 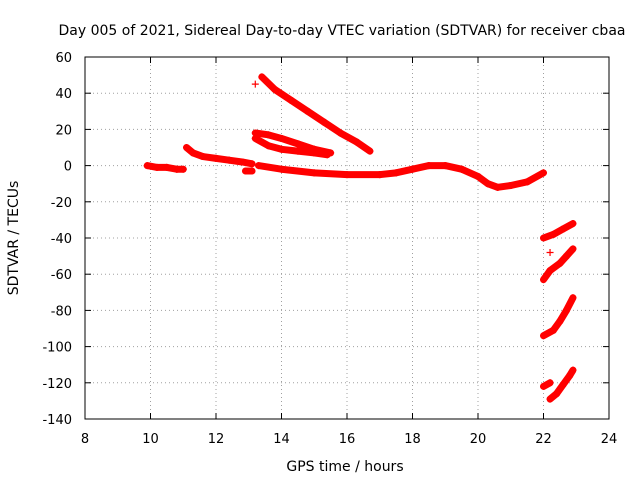 What do you see at coordinates (347, 439) in the screenshot?
I see `x-tick-label: 16` at bounding box center [347, 439].